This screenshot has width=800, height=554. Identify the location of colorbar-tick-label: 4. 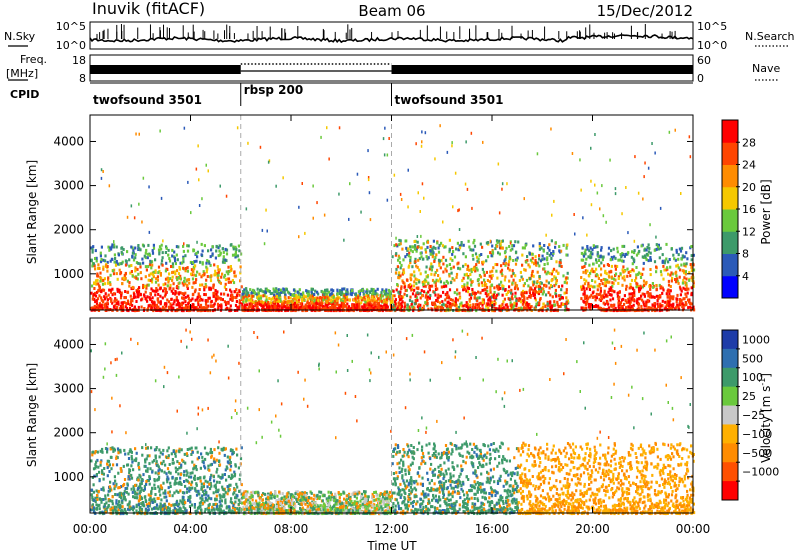
(745, 276).